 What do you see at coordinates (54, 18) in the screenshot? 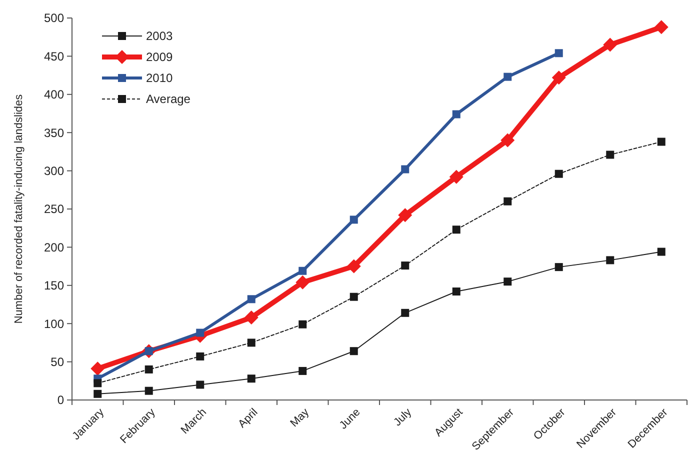
I see `y-tick-label: 500` at bounding box center [54, 18].